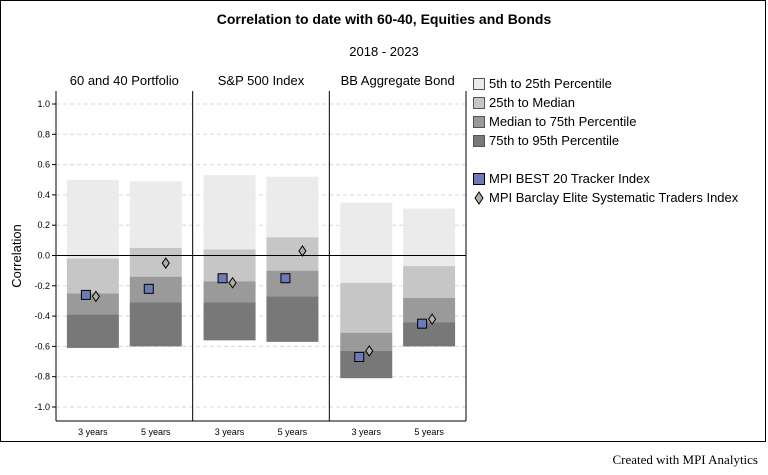 The width and height of the screenshot is (768, 475). What do you see at coordinates (479, 84) in the screenshot?
I see `legend-swatch-p5-p25` at bounding box center [479, 84].